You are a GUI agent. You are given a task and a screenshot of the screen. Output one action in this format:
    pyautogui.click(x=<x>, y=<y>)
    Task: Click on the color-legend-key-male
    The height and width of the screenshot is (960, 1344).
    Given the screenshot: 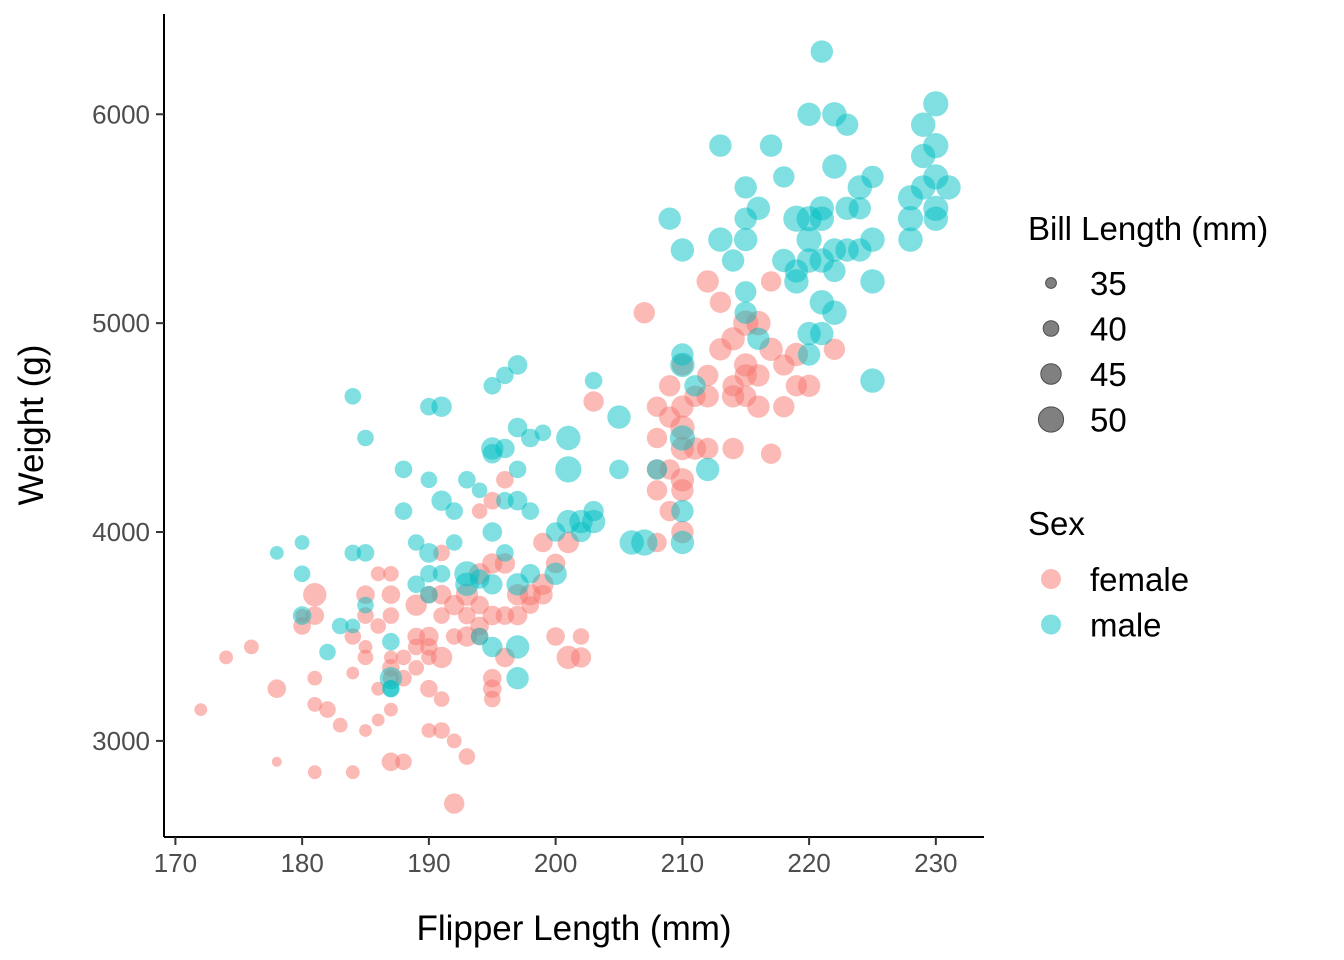 What is the action you would take?
    pyautogui.click(x=1051, y=624)
    